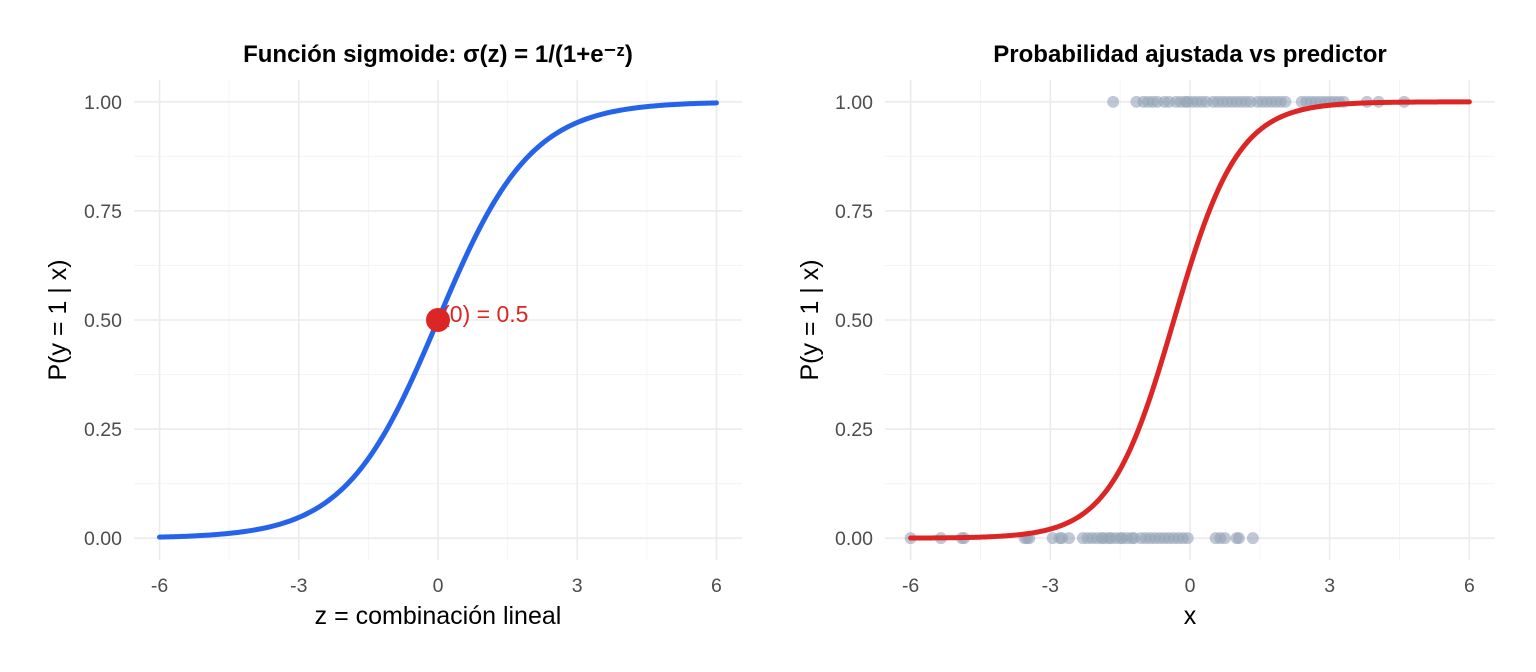 Image resolution: width=1536 pixels, height=672 pixels. I want to click on sigmoid-highlight-layer, so click(438, 320).